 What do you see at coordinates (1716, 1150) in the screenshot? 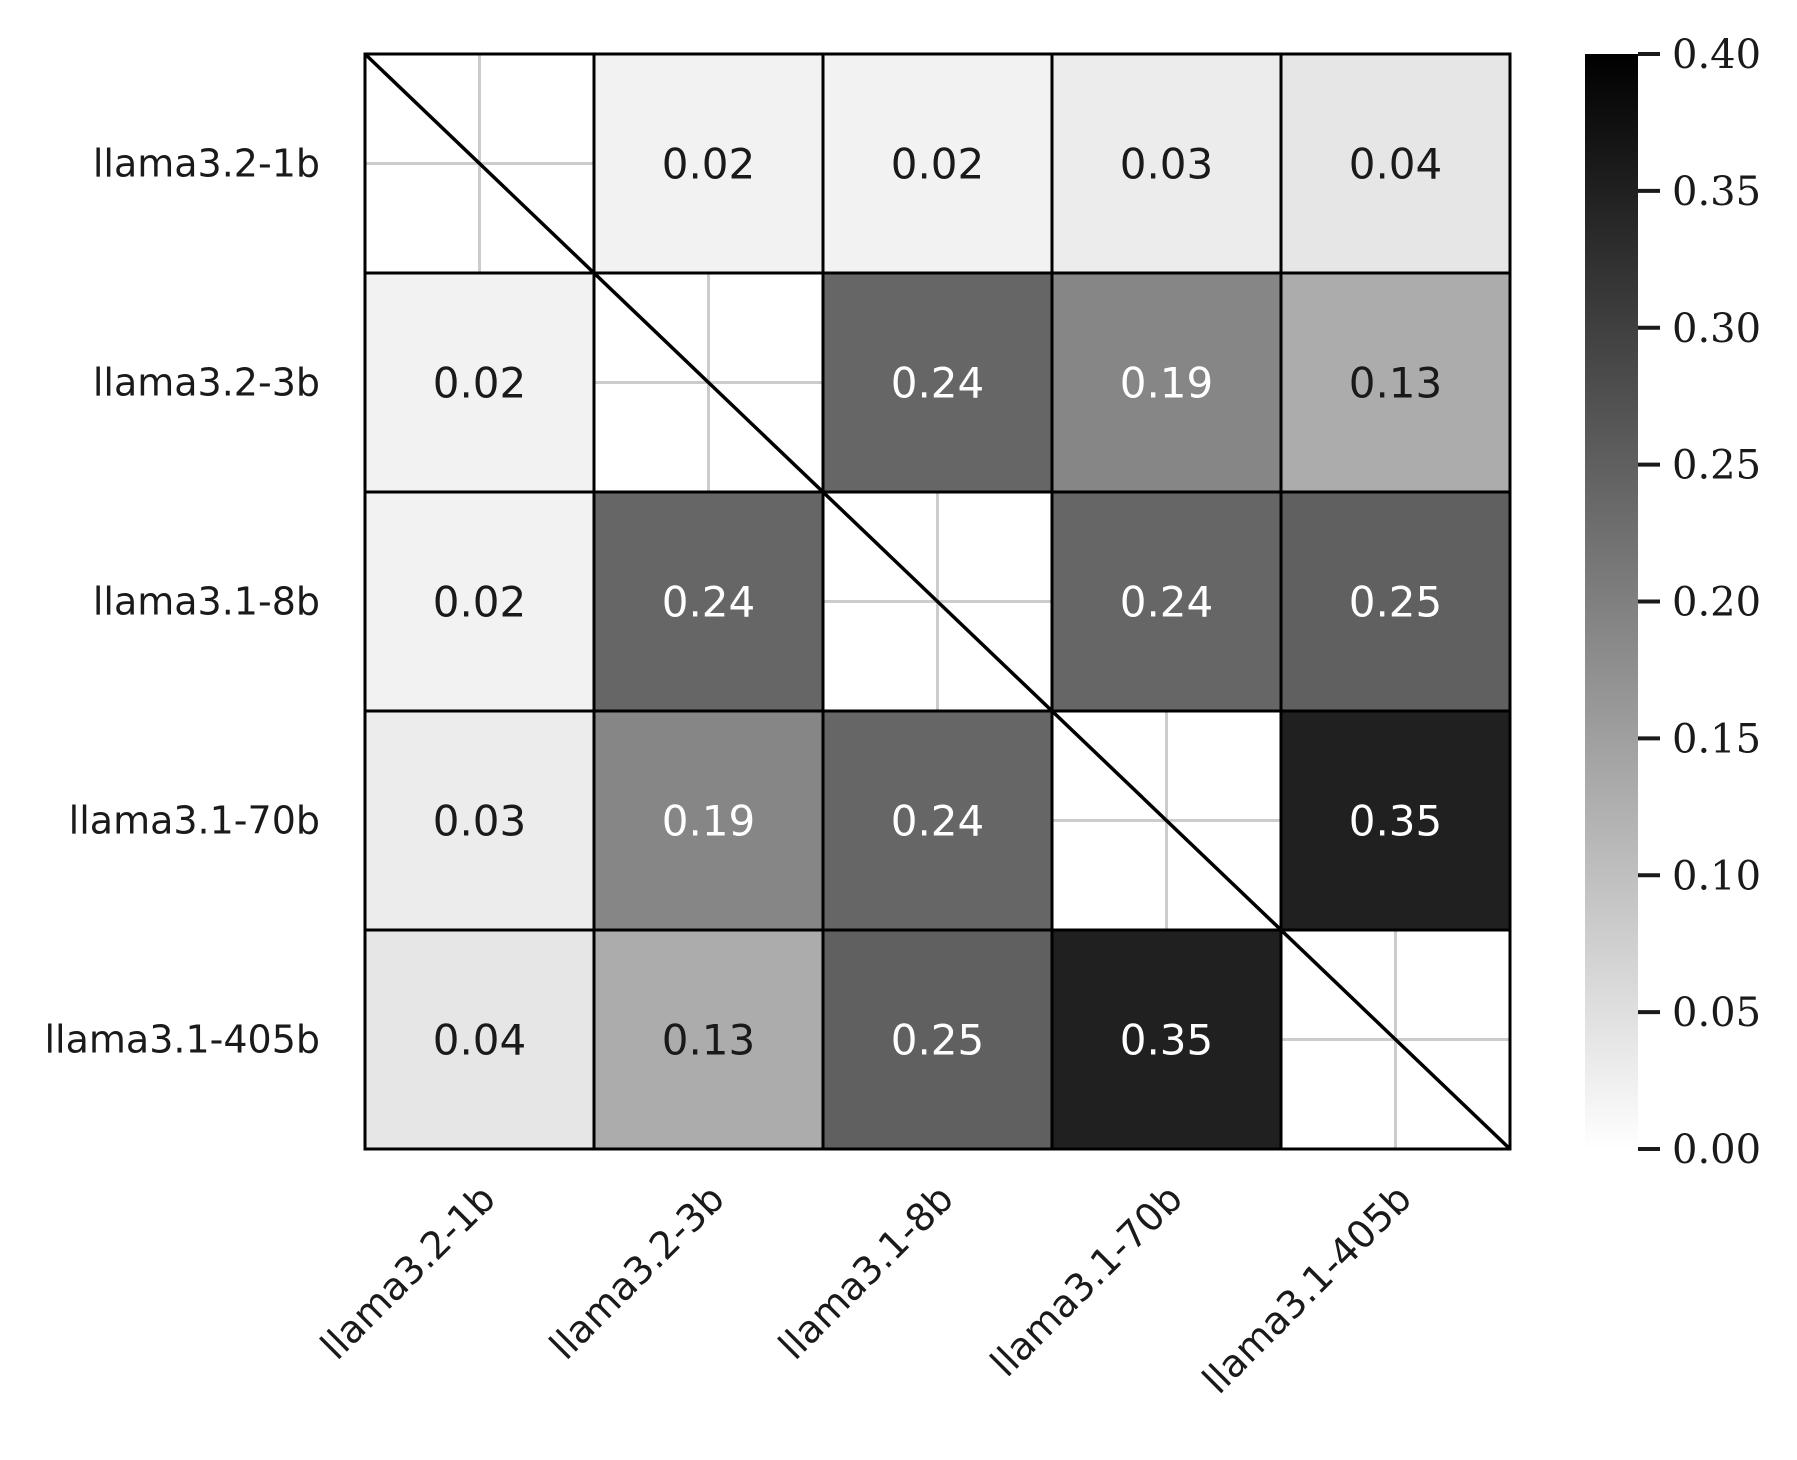
I see `colorbar-tick-label: 0.00` at bounding box center [1716, 1150].